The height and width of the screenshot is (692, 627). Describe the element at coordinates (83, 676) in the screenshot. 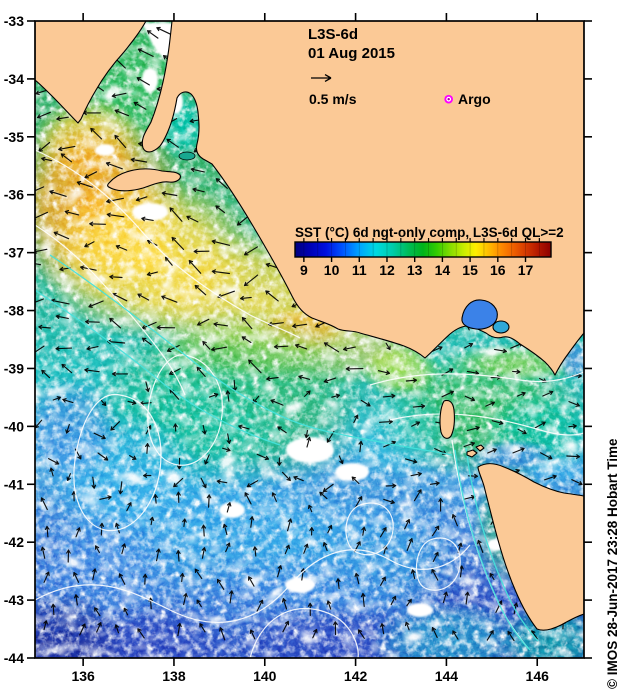

I see `lon-tick-label: 136` at that location.